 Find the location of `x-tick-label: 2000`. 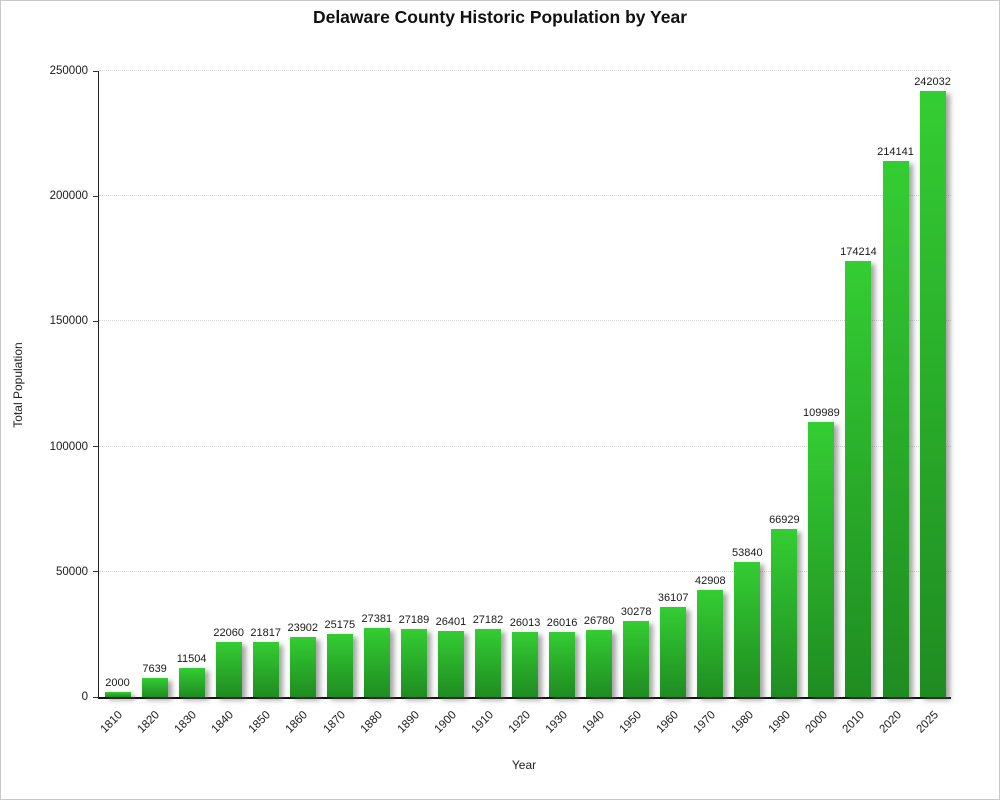

x-tick-label: 2000 is located at coordinates (816, 722).